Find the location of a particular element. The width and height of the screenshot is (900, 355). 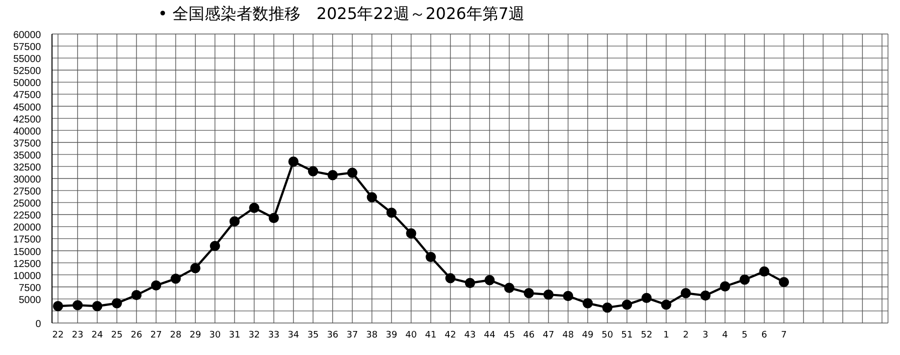

y-tick-label: 45000 is located at coordinates (27, 108).